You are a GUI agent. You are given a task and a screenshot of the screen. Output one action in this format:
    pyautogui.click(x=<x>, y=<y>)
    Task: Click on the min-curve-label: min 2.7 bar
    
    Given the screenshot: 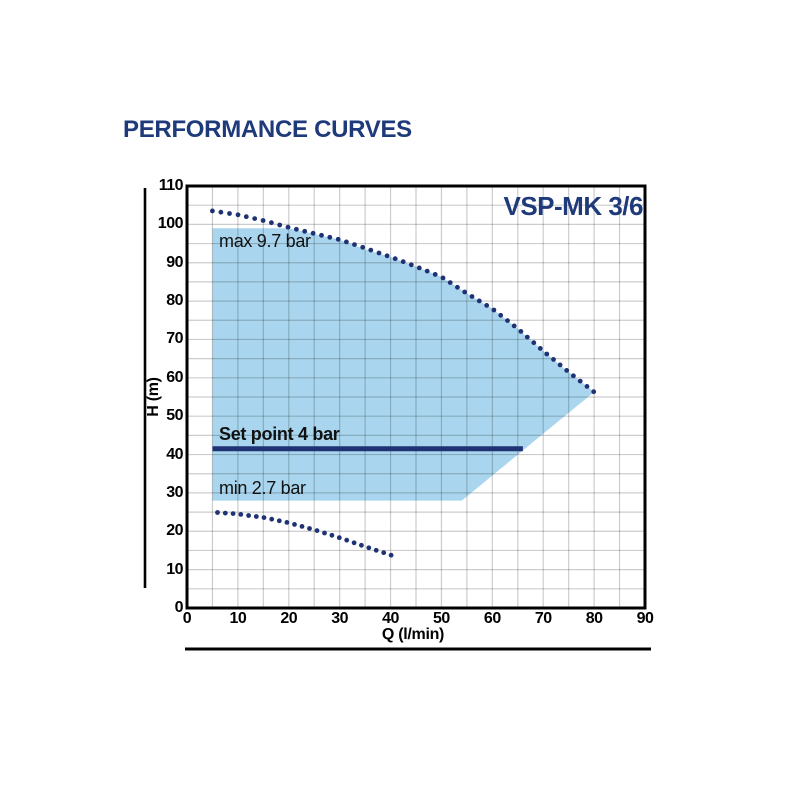 What is the action you would take?
    pyautogui.click(x=262, y=488)
    